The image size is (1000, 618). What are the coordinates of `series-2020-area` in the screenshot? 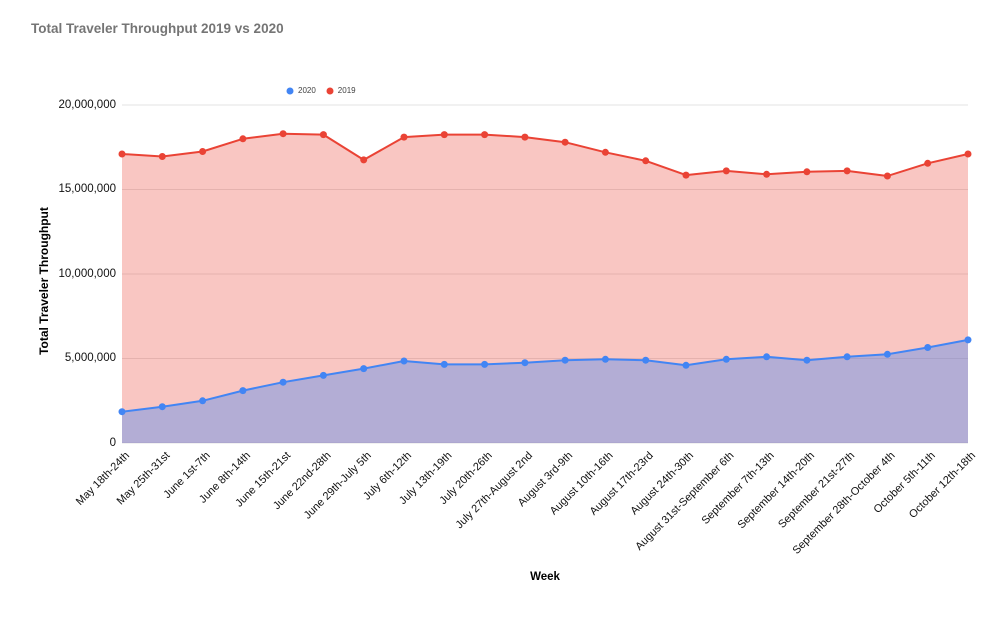 It's located at (545, 391).